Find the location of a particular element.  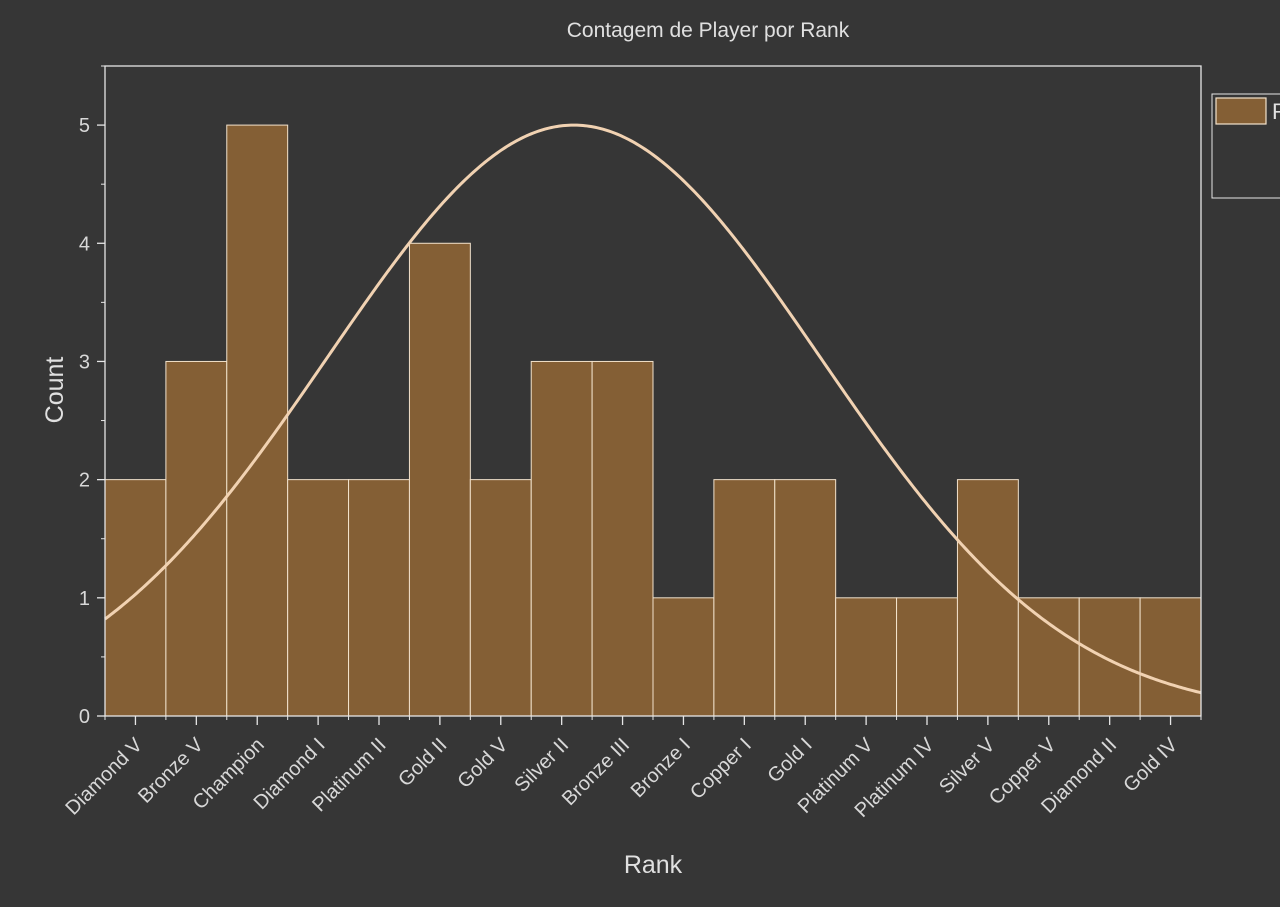

legend-box is located at coordinates (1245, 146).